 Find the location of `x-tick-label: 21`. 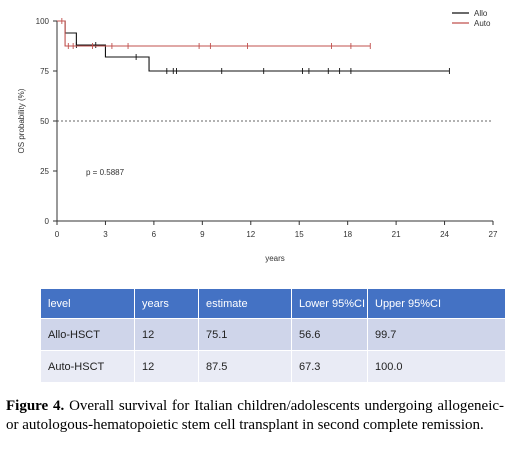

x-tick-label: 21 is located at coordinates (396, 234).